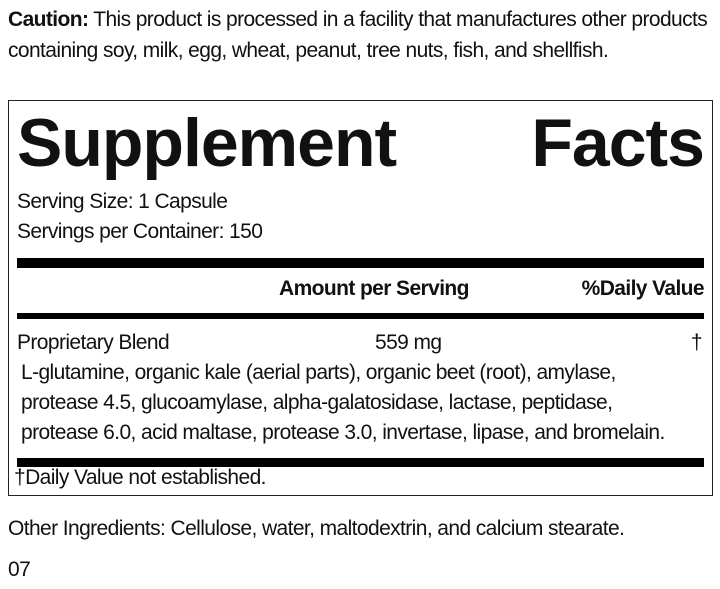 Image resolution: width=720 pixels, height=589 pixels. I want to click on product-code: 07, so click(19, 569).